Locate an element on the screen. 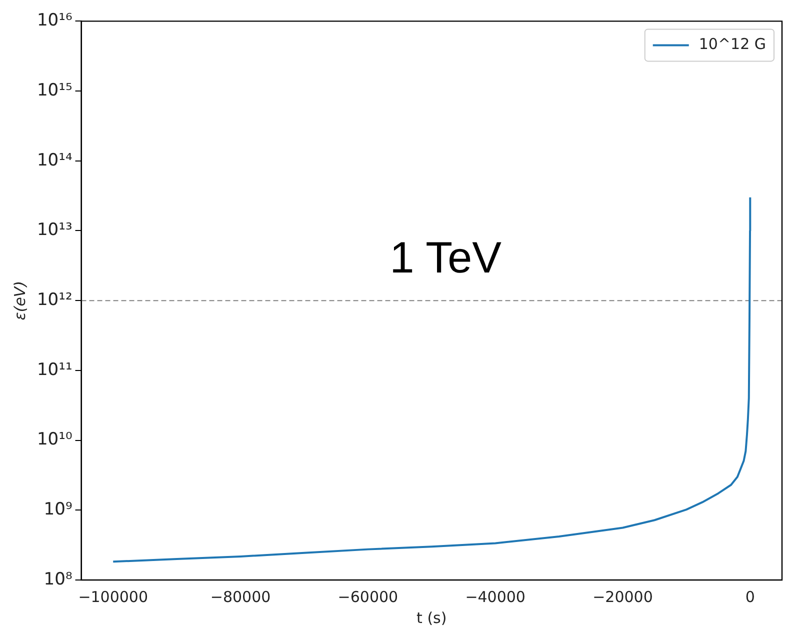 Image resolution: width=794 pixels, height=639 pixels. y-tick-label: 10¹³ is located at coordinates (54, 230).